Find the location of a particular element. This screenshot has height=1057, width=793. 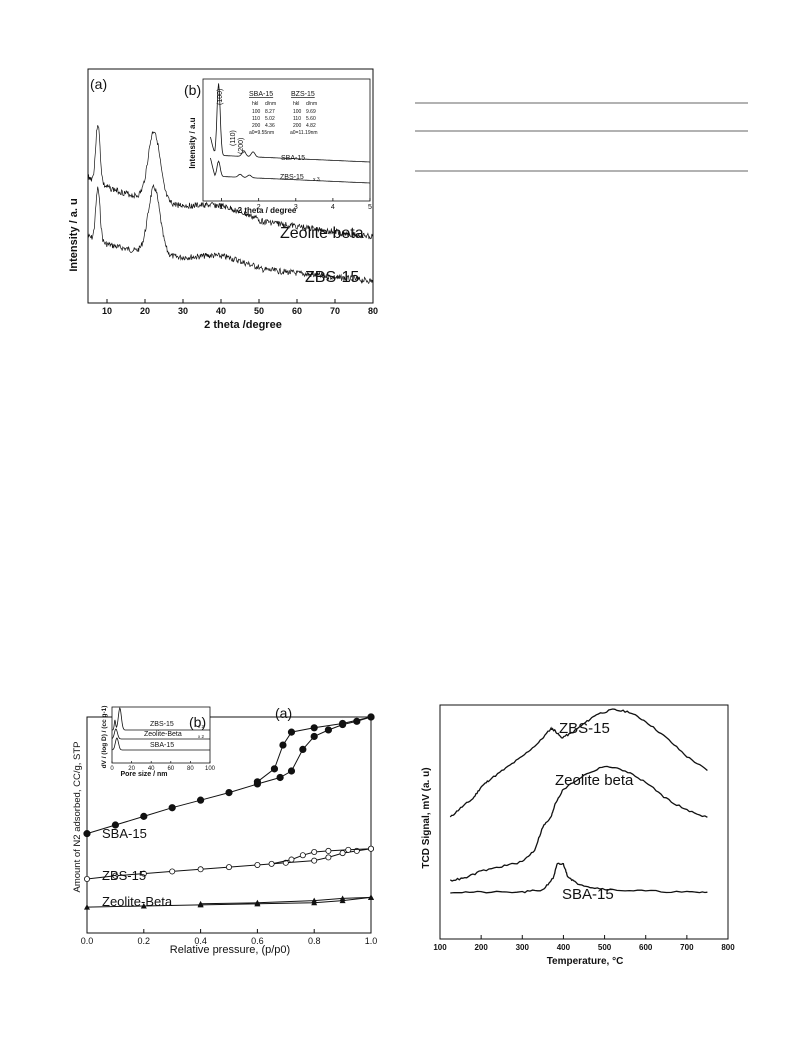

tpd-frame is located at coordinates (584, 822).